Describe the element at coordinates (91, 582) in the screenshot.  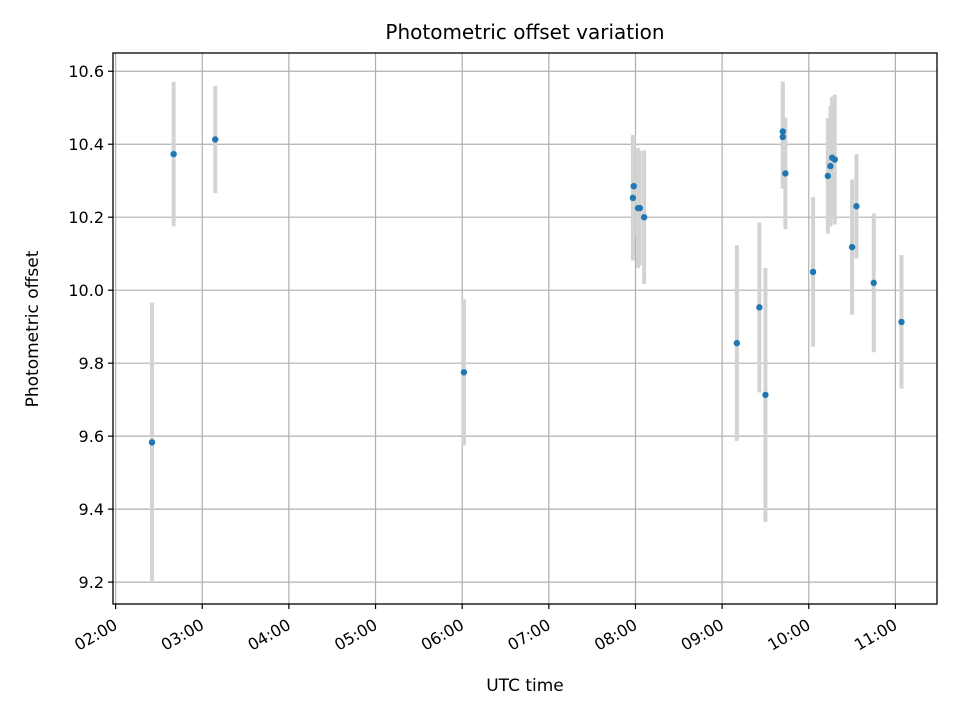
I see `y-tick-label: 9.2` at that location.